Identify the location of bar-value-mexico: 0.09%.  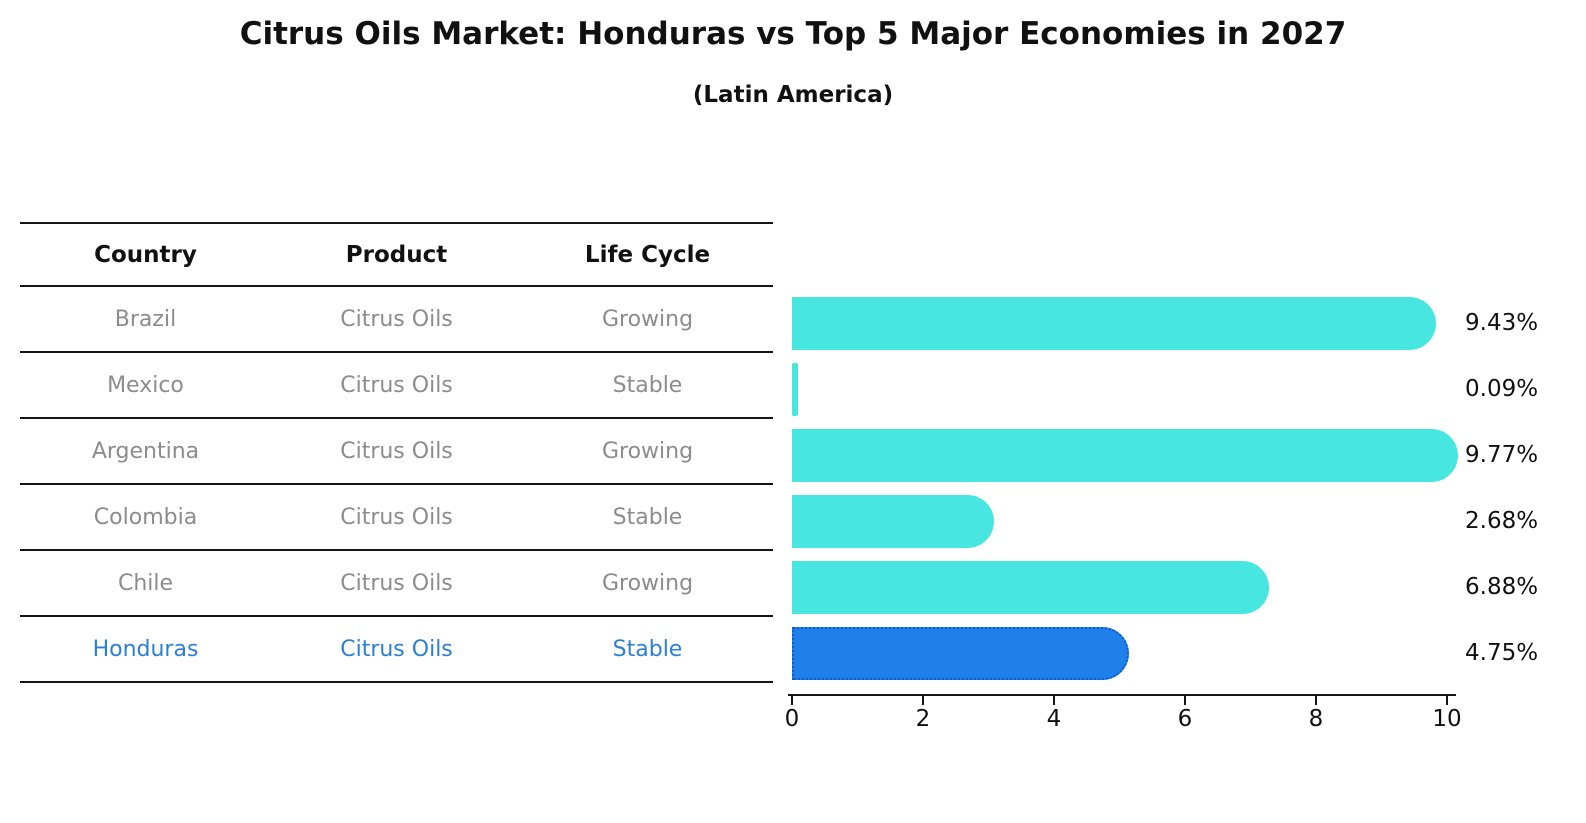
(1502, 389).